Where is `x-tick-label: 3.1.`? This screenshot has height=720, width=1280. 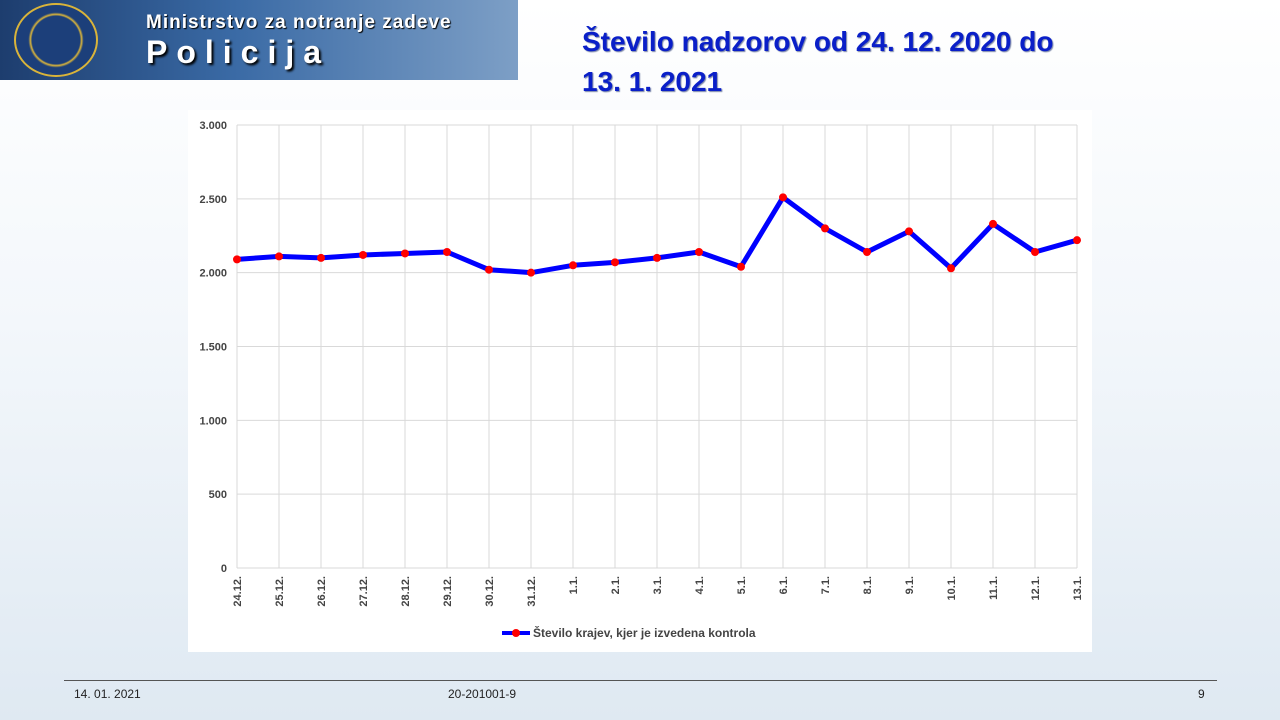 x-tick-label: 3.1. is located at coordinates (658, 585).